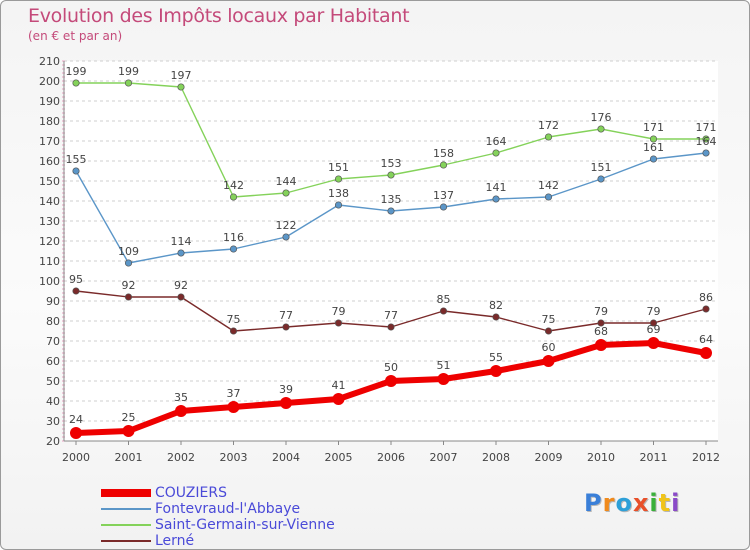 This screenshot has height=550, width=750. I want to click on y-tick-label: 120, so click(49, 241).